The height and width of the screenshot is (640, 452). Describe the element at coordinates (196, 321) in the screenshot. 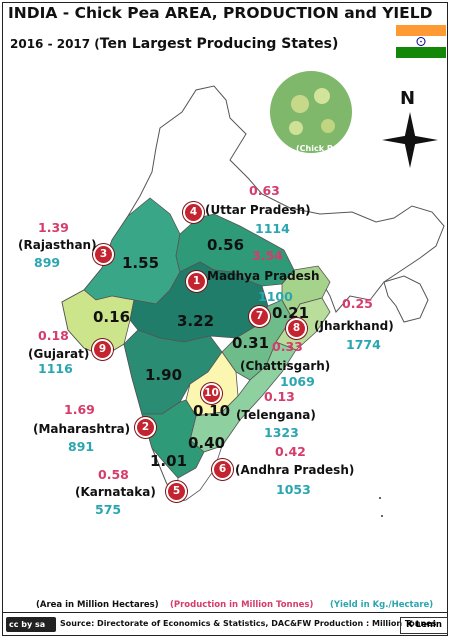

I see `area-madhya-pradesh: 3.22` at that location.